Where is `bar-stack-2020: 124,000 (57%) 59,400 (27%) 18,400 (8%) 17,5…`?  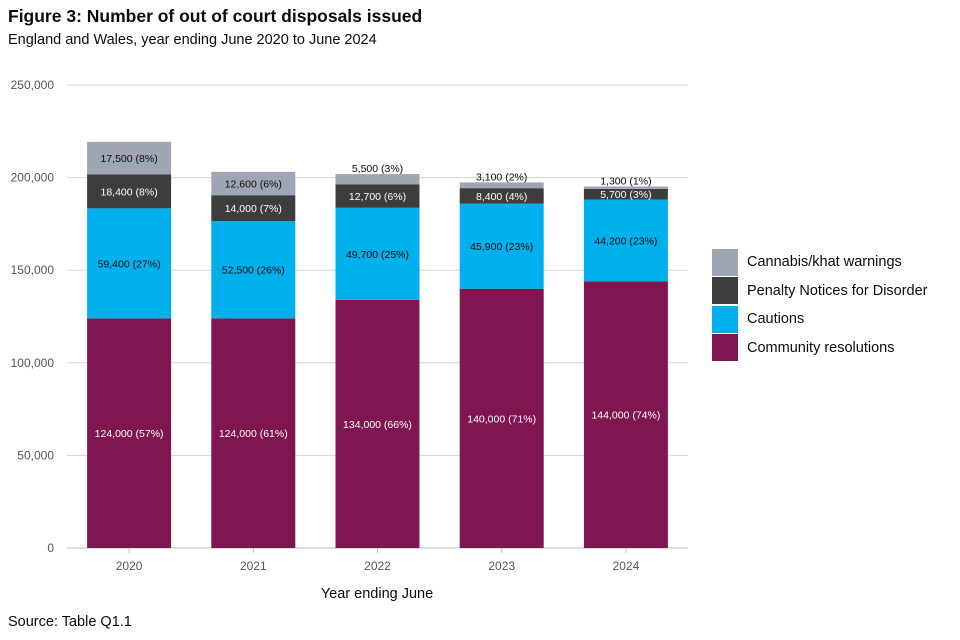 bar-stack-2020: 124,000 (57%) 59,400 (27%) 18,400 (8%) 17,5… is located at coordinates (129, 344).